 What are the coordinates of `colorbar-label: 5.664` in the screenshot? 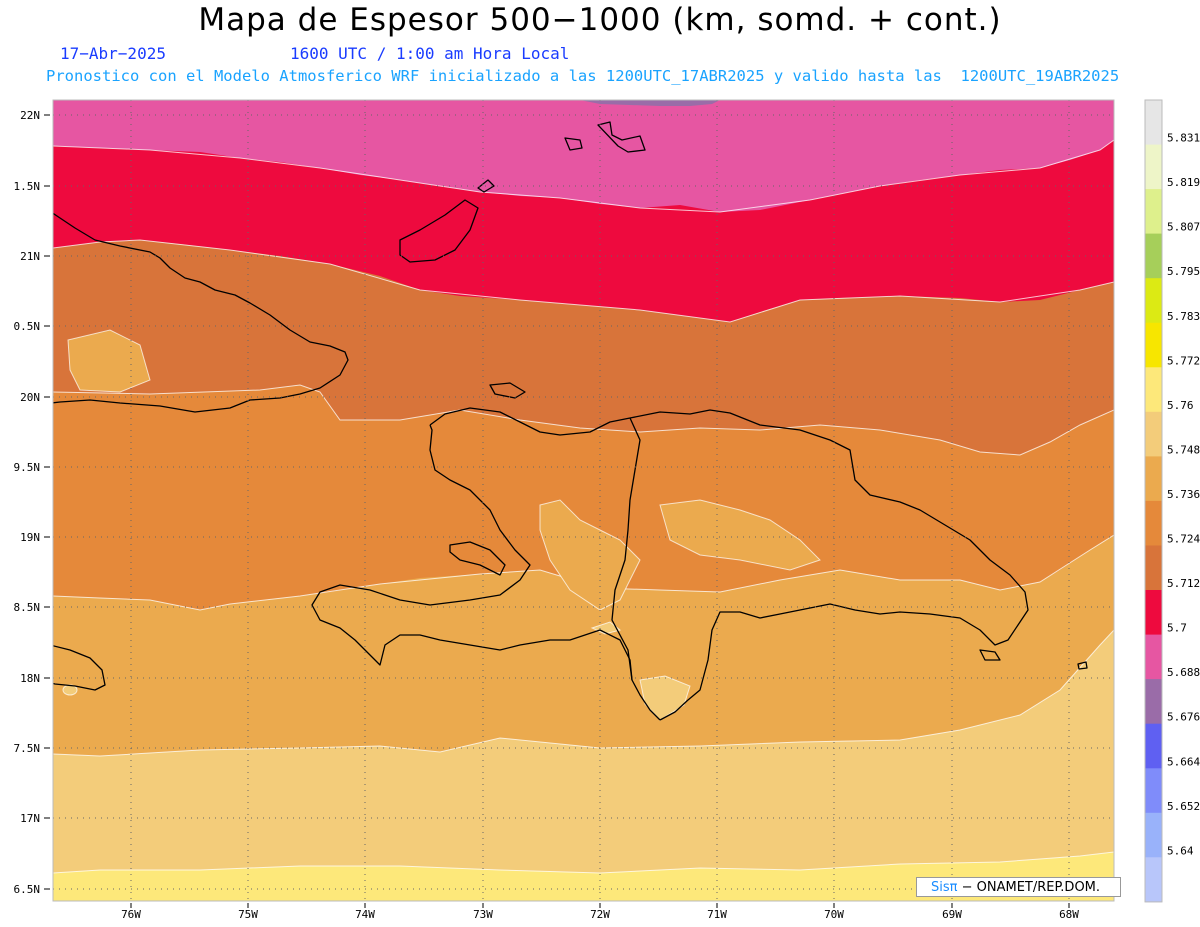 It's located at (1183, 761).